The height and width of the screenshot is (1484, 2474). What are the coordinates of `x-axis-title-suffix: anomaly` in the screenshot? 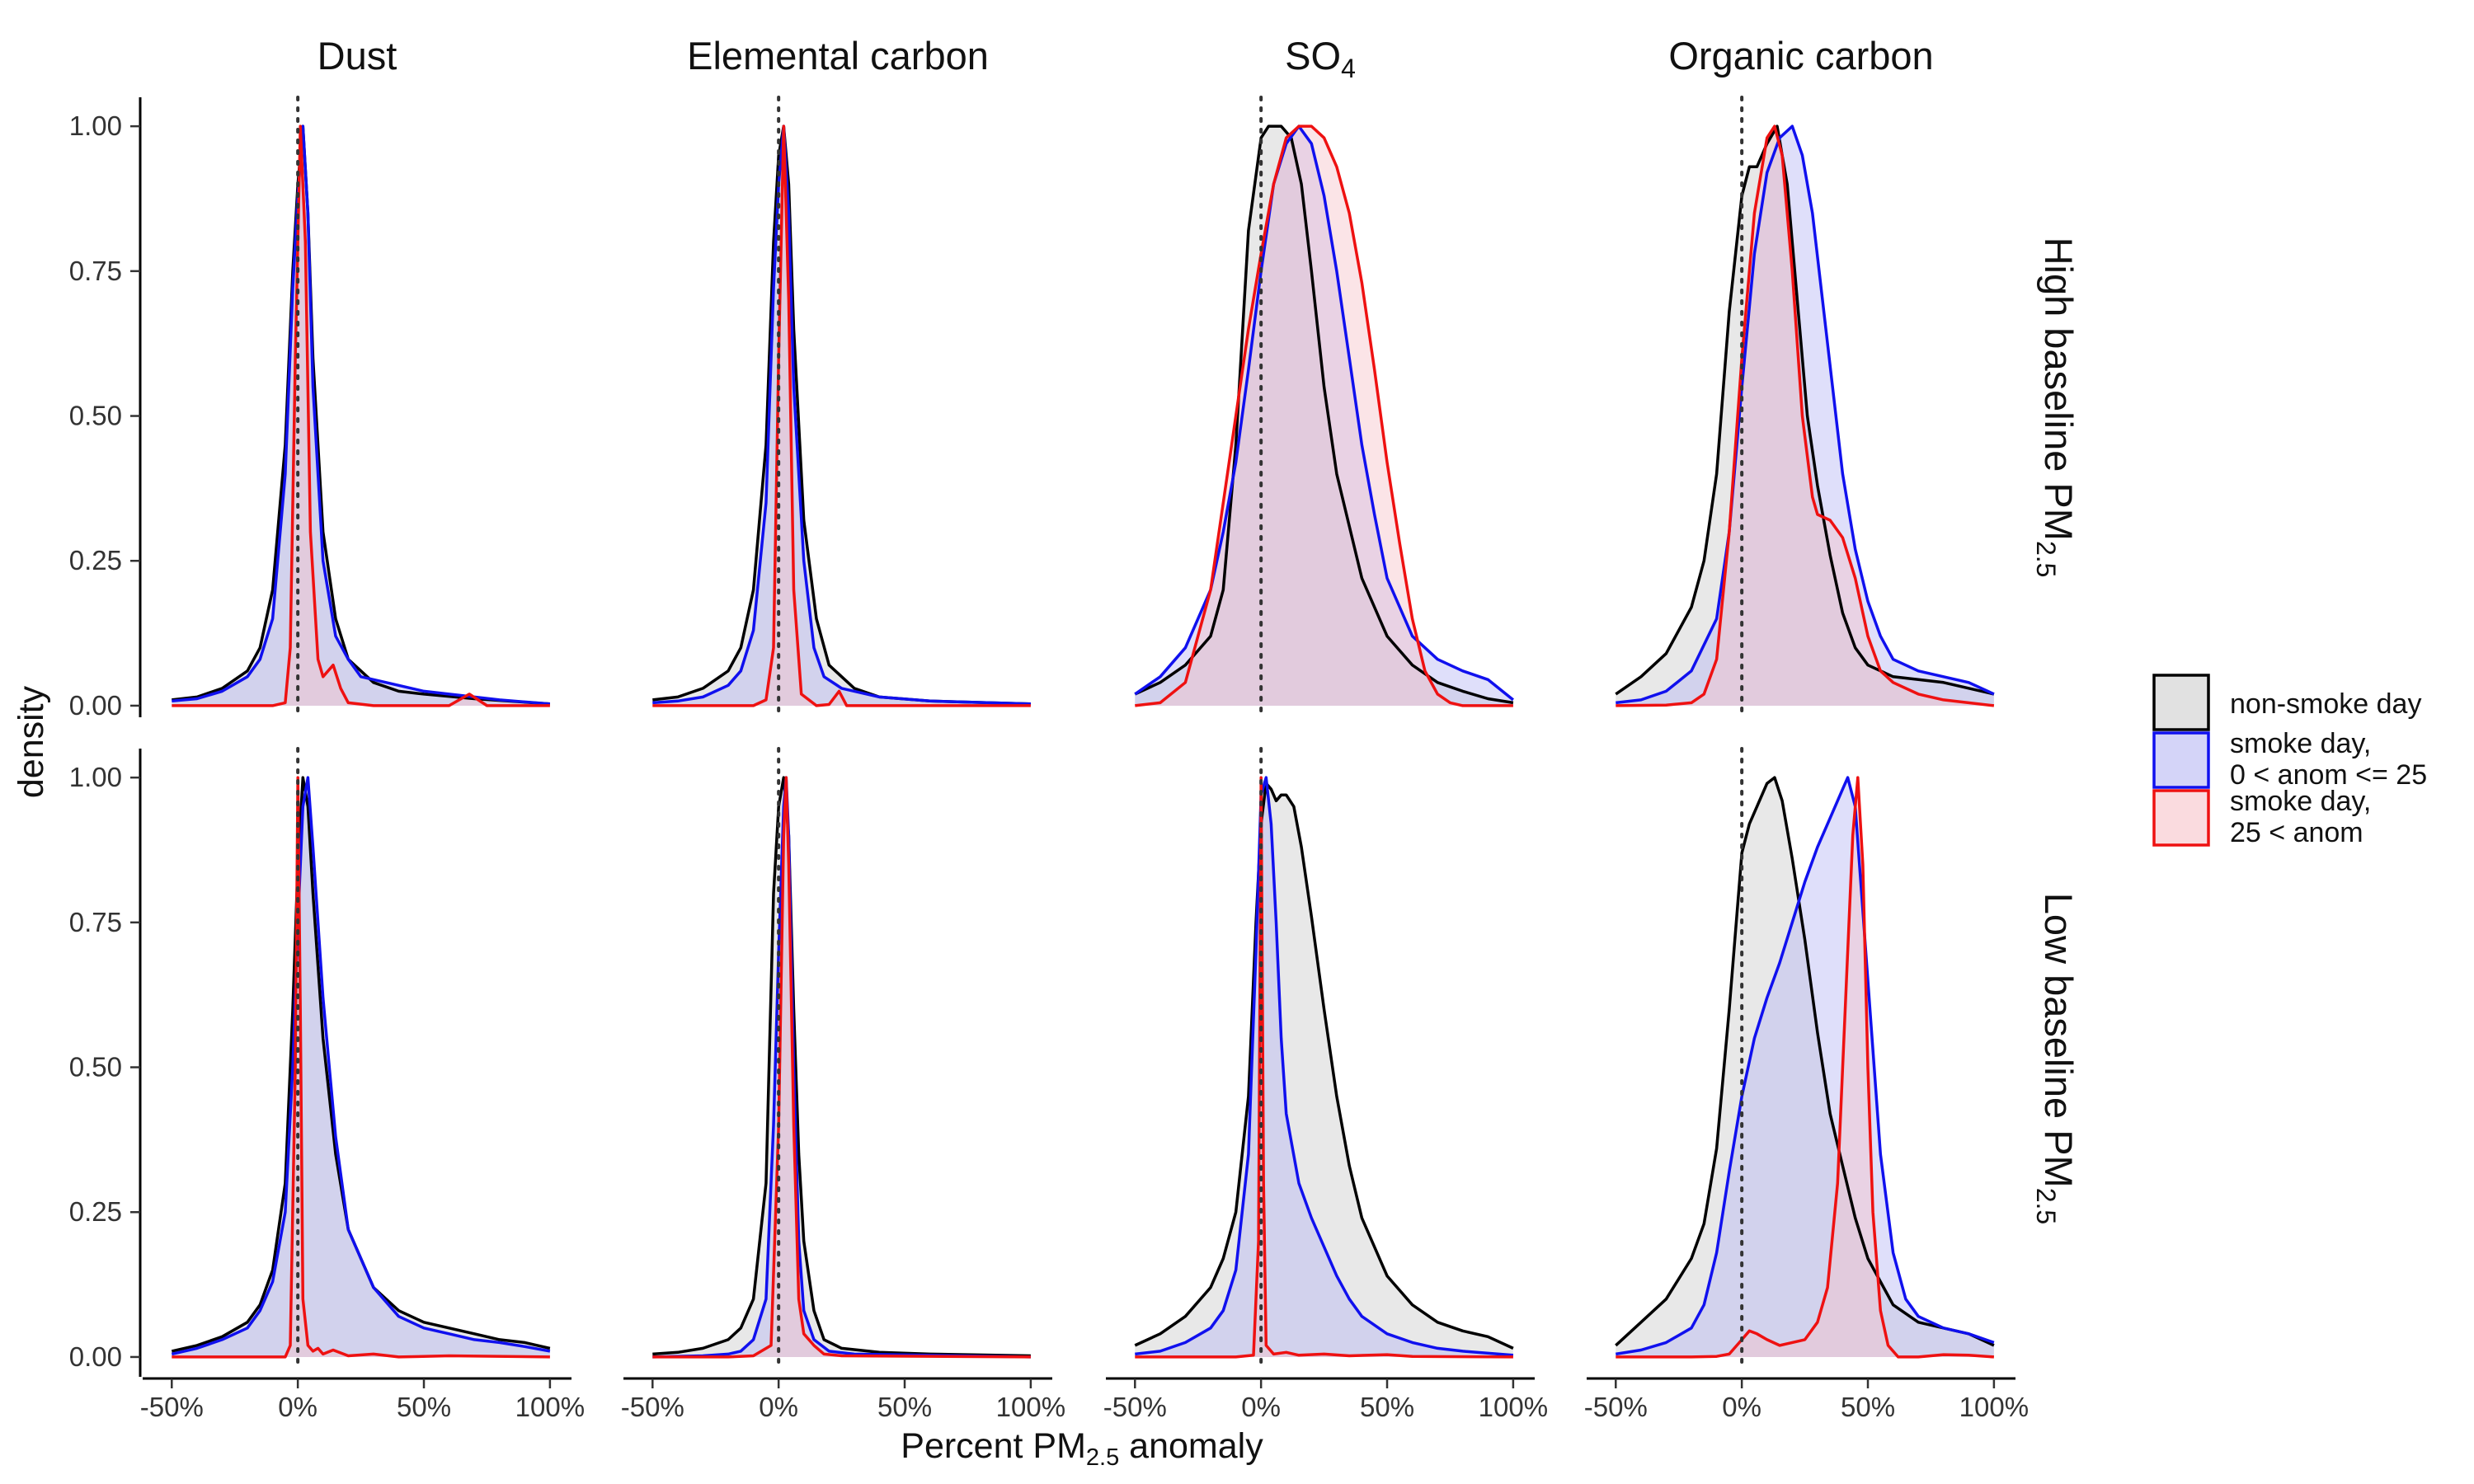 It's located at (1191, 1446).